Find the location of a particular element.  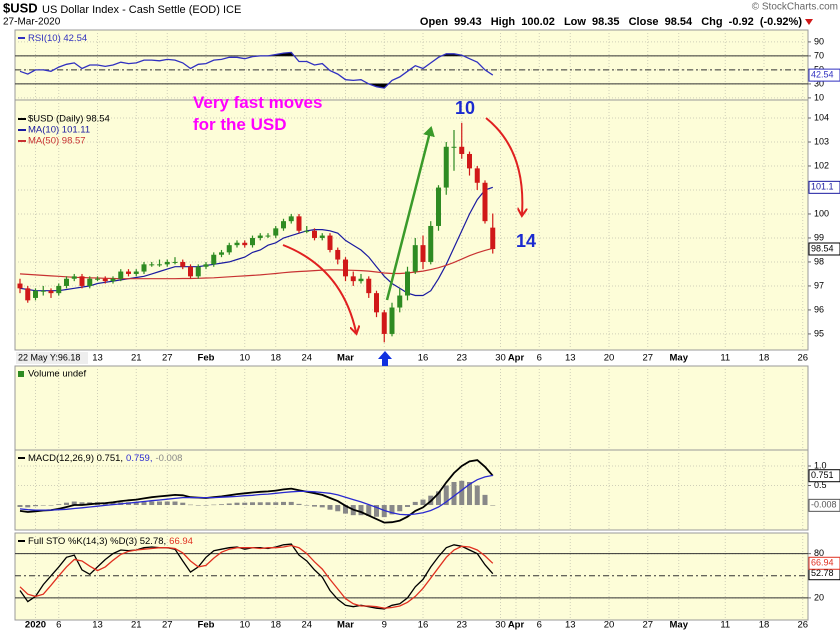

down-triangle is located at coordinates (809, 22).